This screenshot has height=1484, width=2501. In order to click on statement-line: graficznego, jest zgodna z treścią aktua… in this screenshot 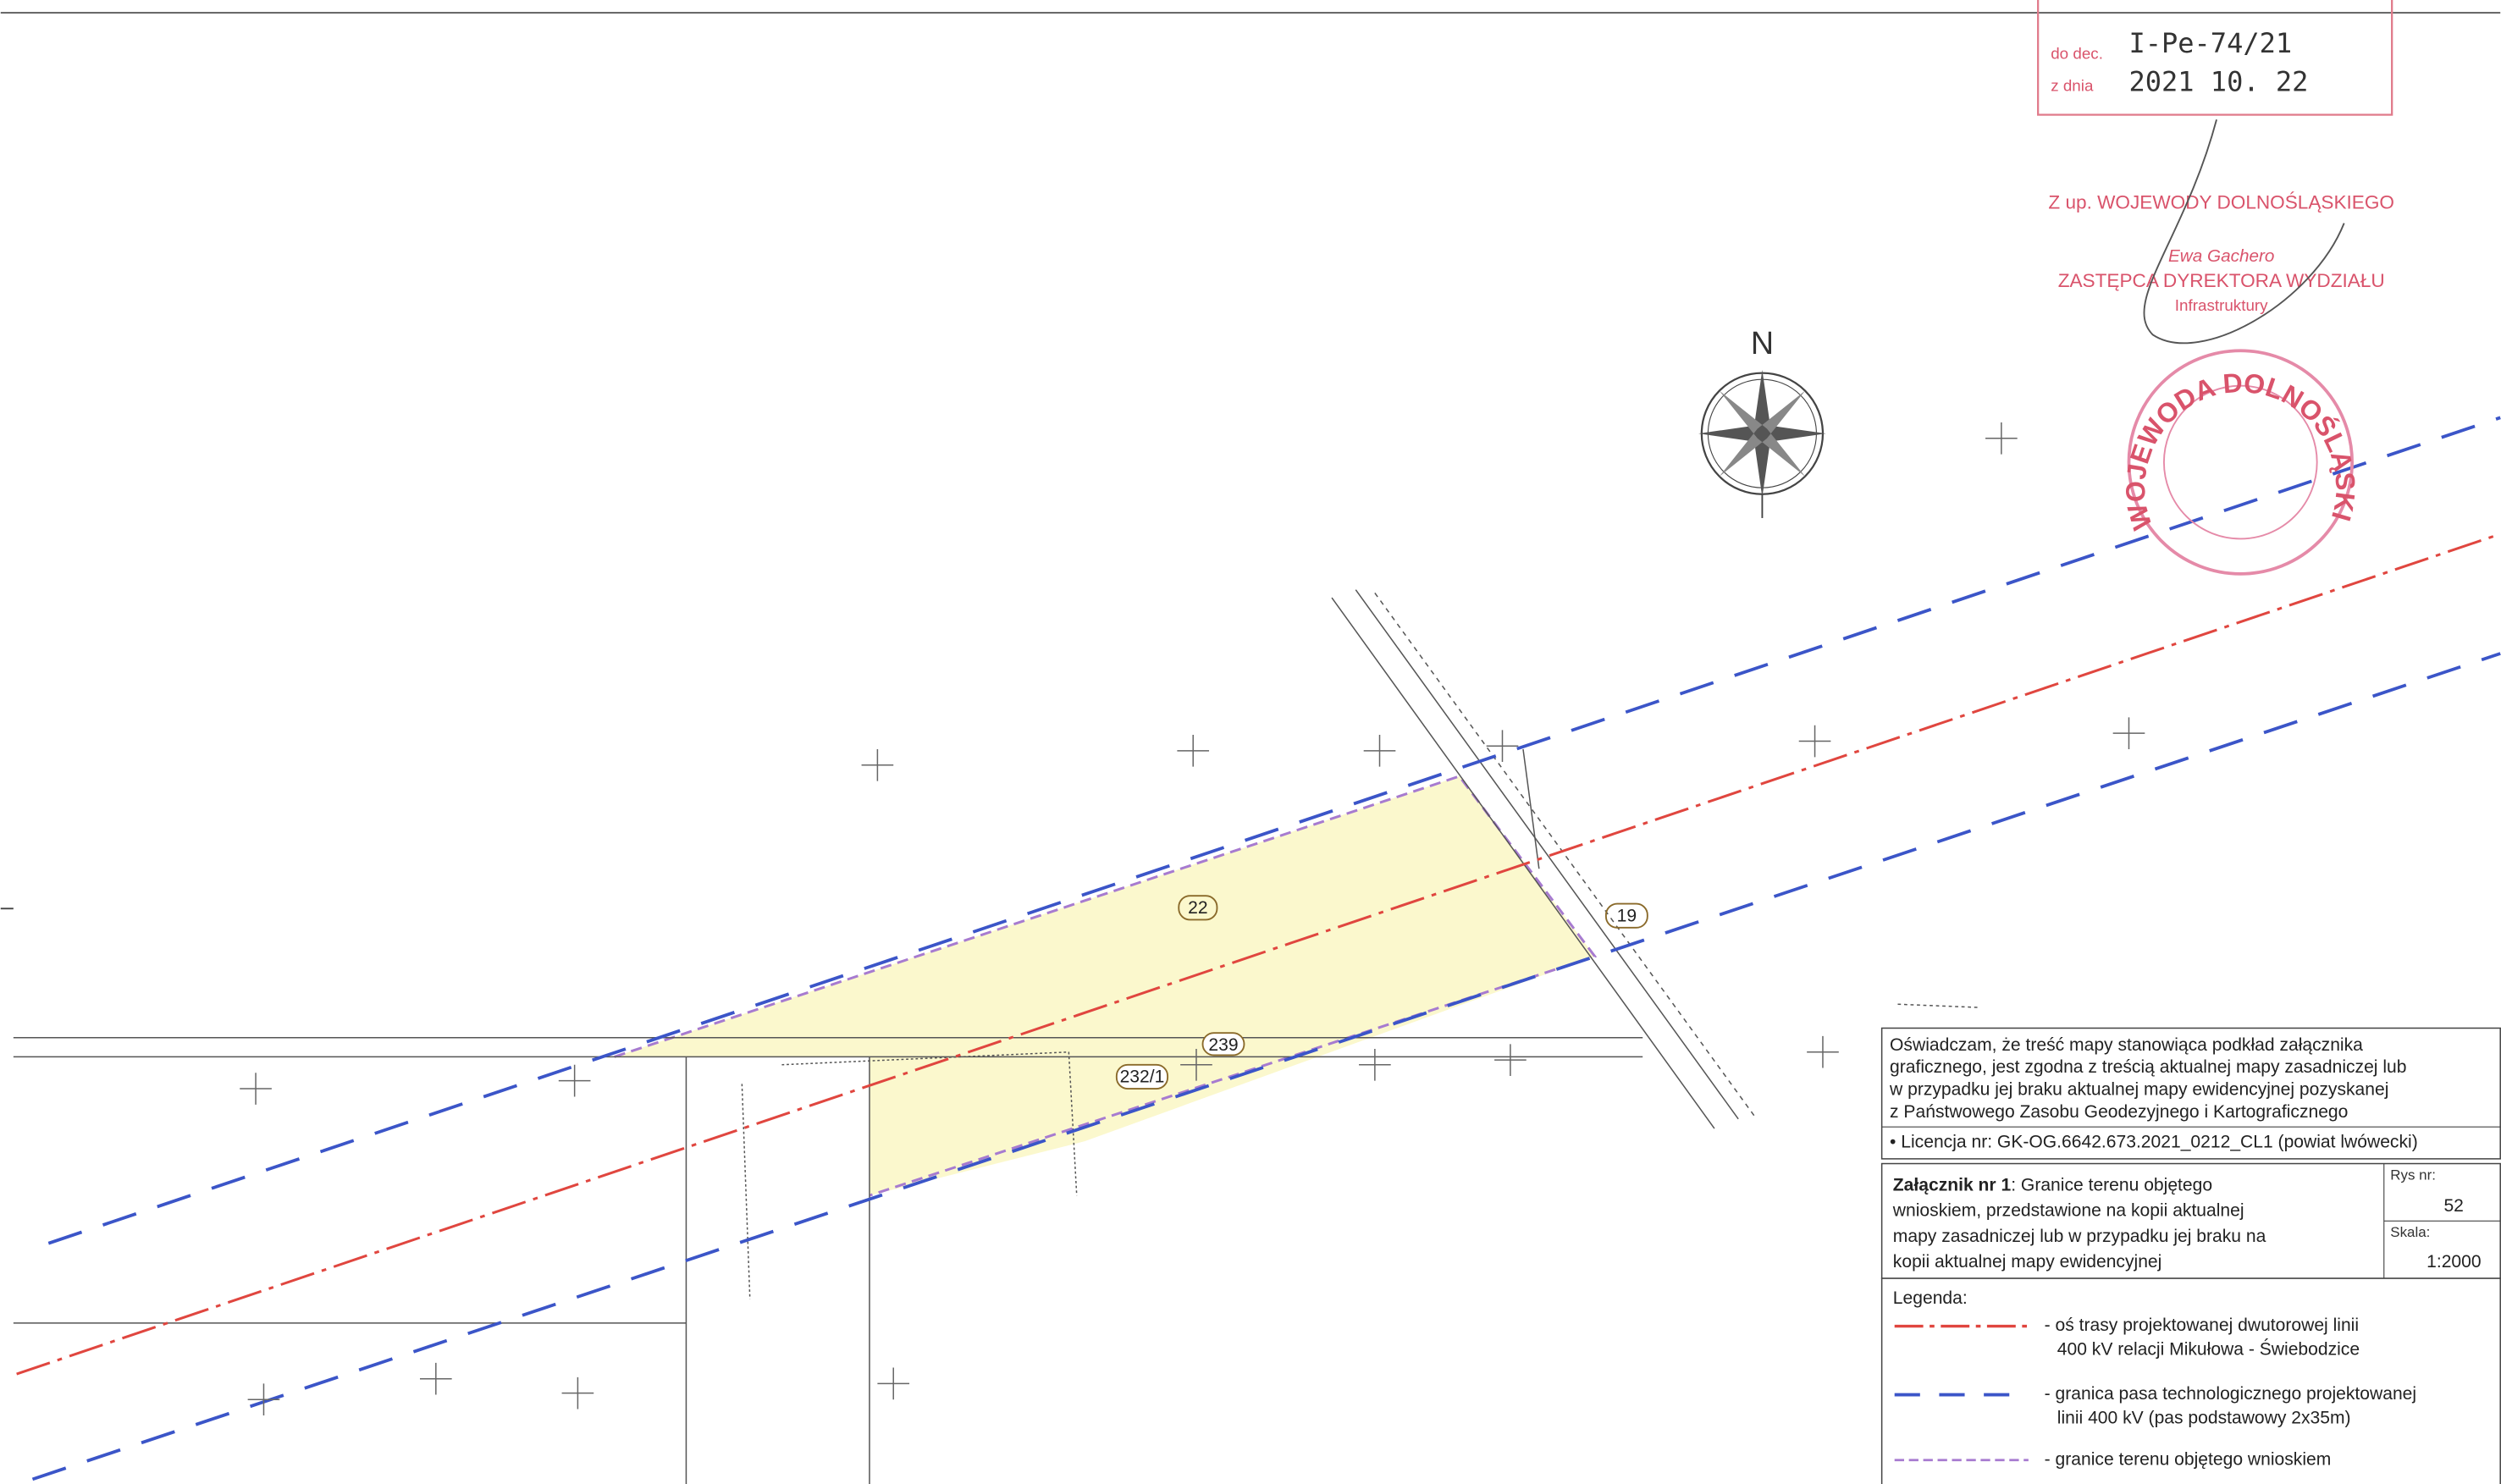, I will do `click(2148, 1067)`.